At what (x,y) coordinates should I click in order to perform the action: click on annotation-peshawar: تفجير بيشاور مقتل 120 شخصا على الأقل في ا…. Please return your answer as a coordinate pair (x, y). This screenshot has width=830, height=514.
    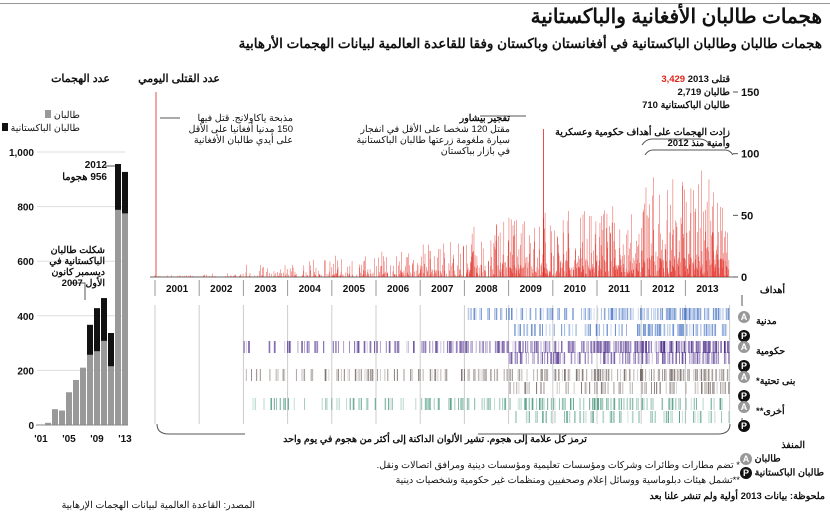
    Looking at the image, I should click on (427, 135).